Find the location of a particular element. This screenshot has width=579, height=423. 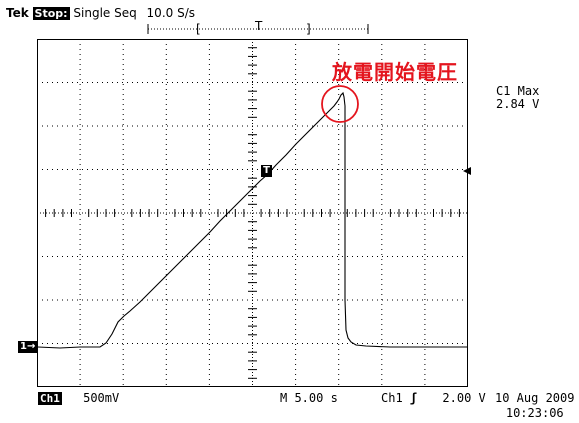

trigger-point-marker: T is located at coordinates (266, 171).